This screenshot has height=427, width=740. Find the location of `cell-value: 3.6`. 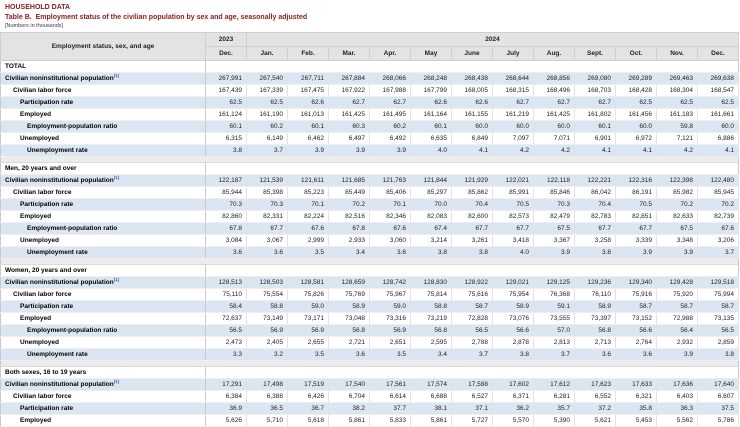

cell-value: 3.6 is located at coordinates (226, 252).